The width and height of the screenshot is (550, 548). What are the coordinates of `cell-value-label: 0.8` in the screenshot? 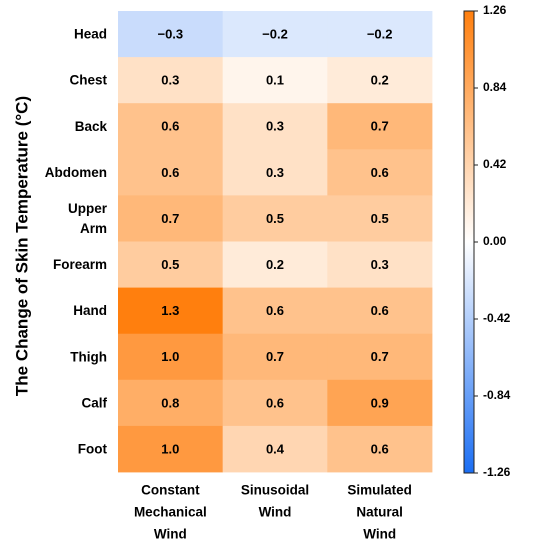 It's located at (170, 402).